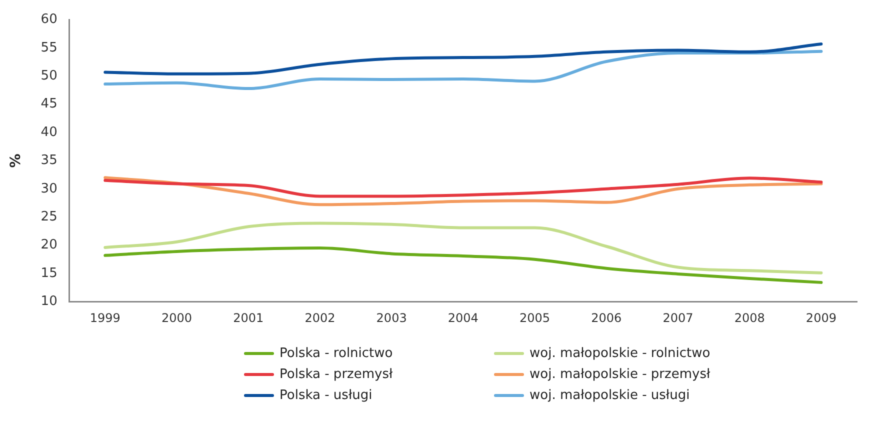  What do you see at coordinates (620, 353) in the screenshot?
I see `legend-label: woj. małopolskie - rolnictwo` at bounding box center [620, 353].